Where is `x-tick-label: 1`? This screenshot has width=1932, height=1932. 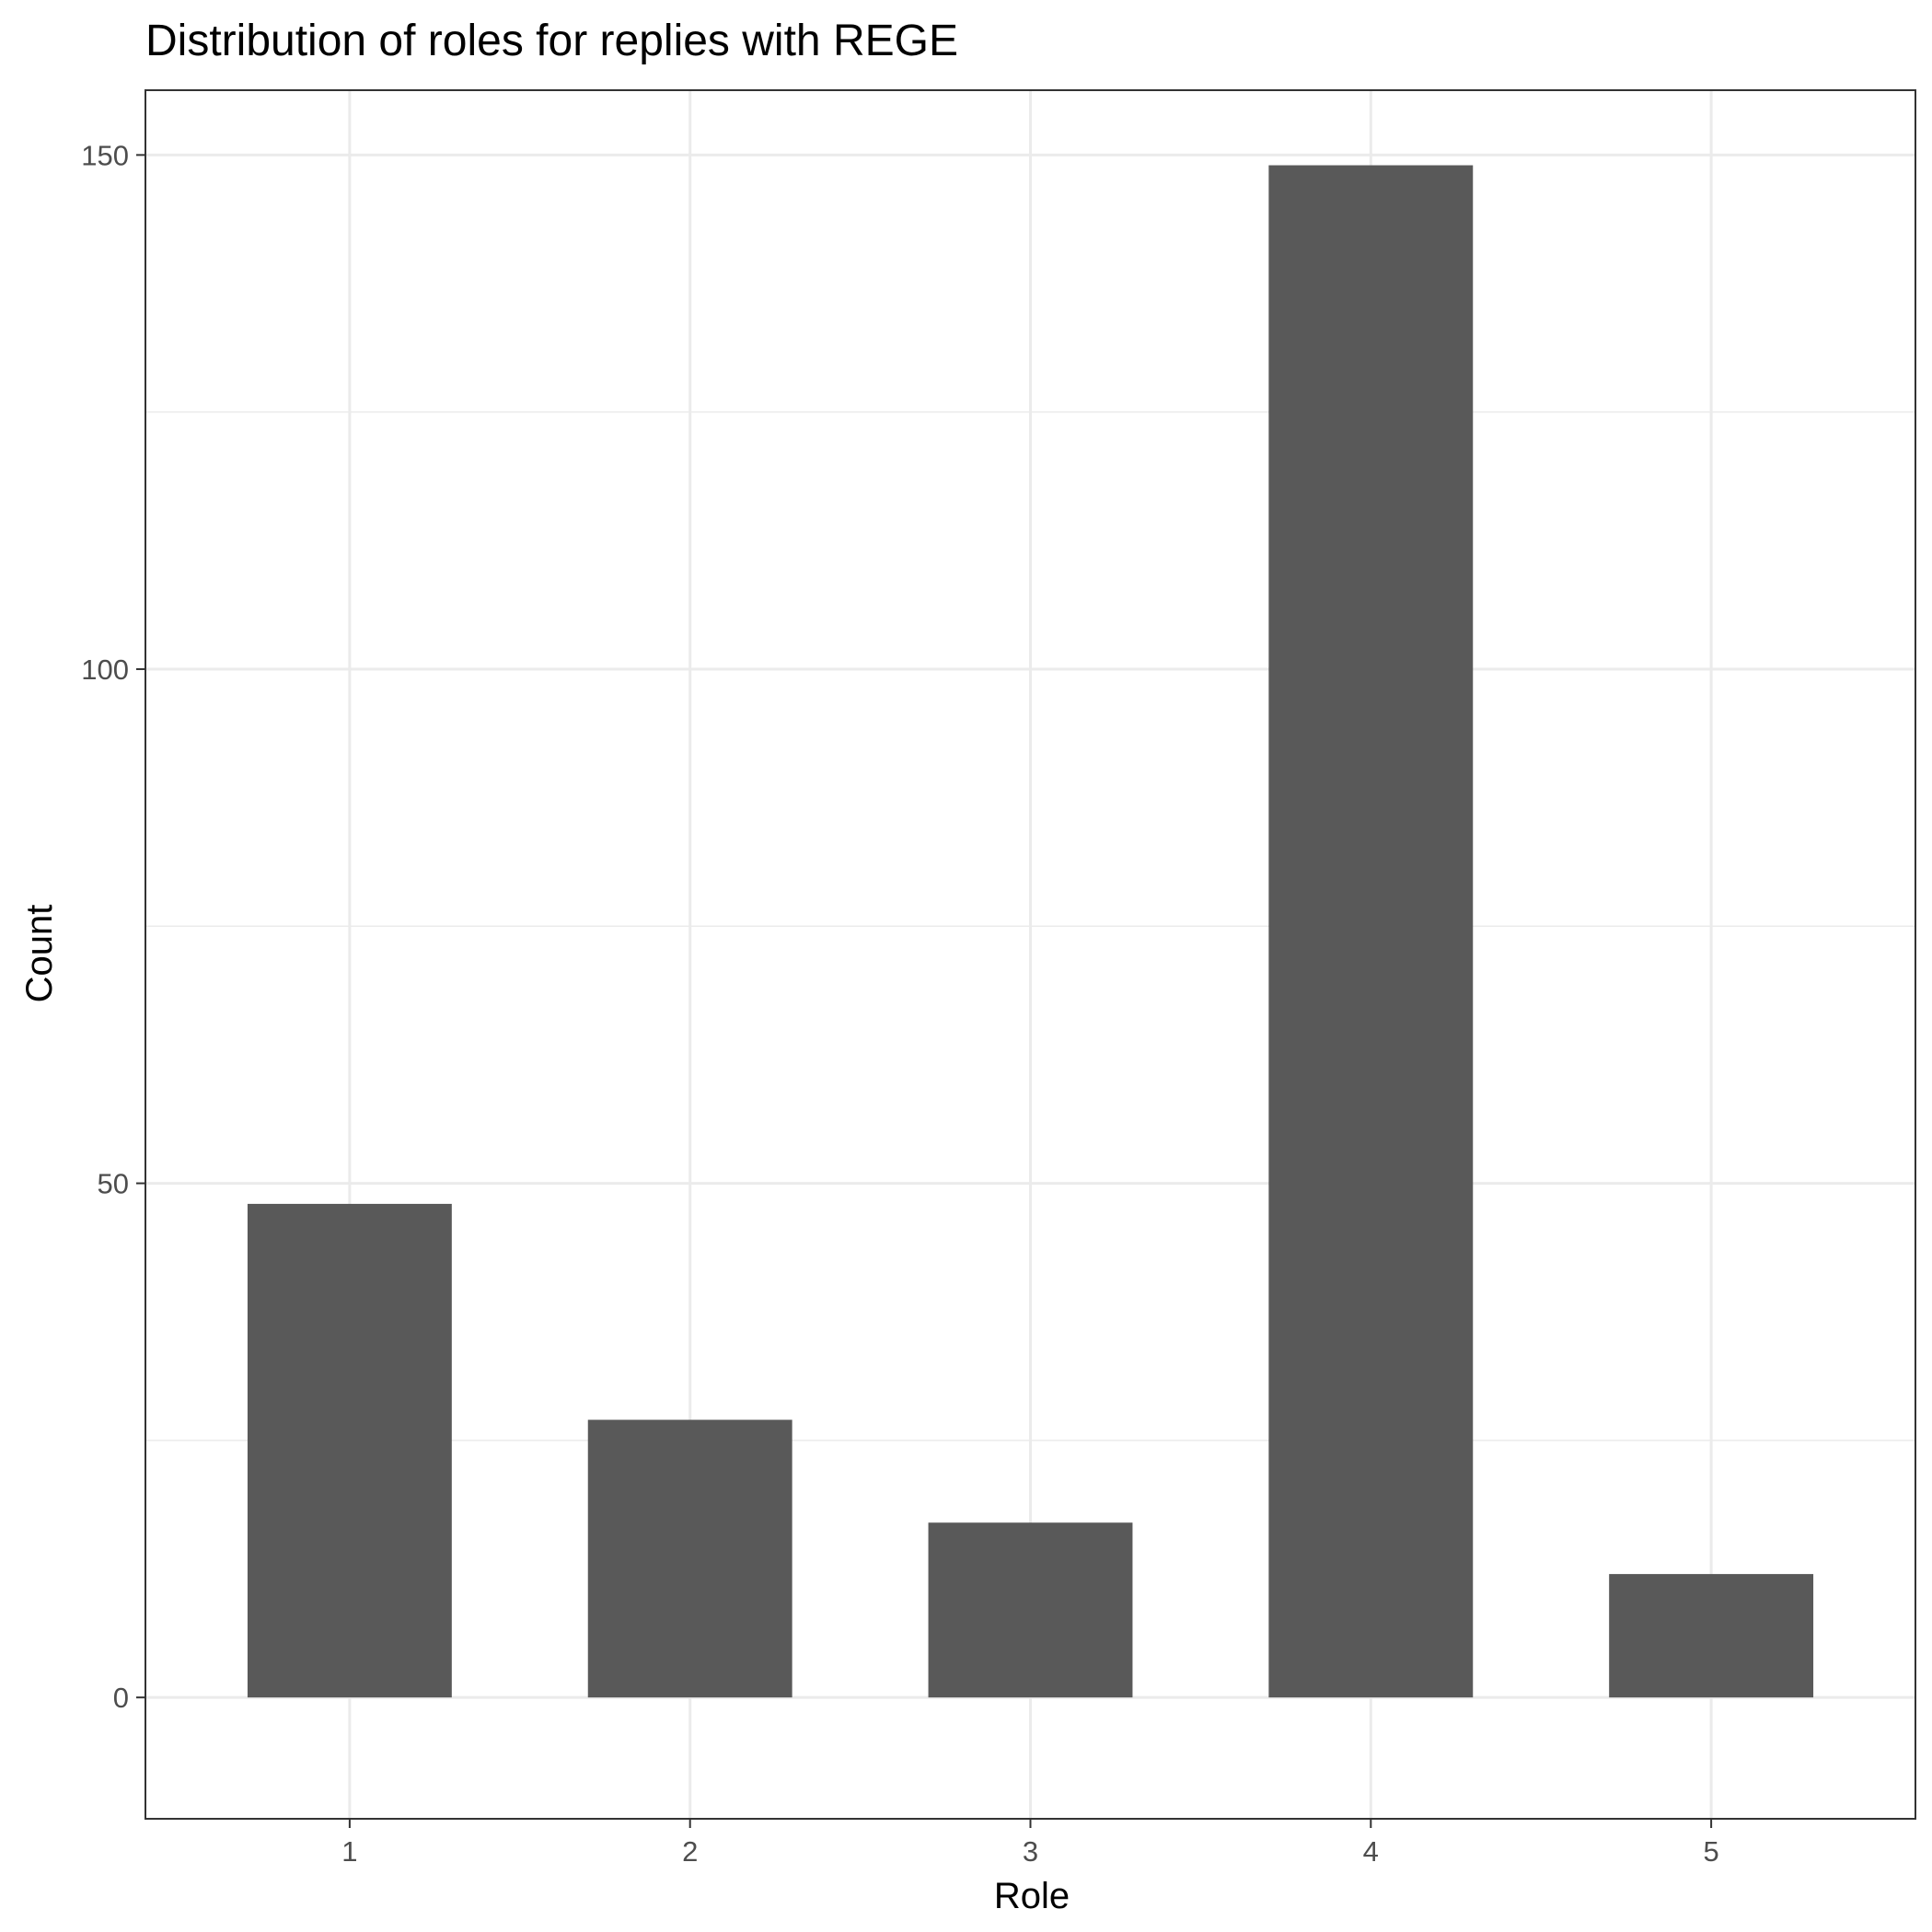
x-tick-label: 1 is located at coordinates (349, 1852).